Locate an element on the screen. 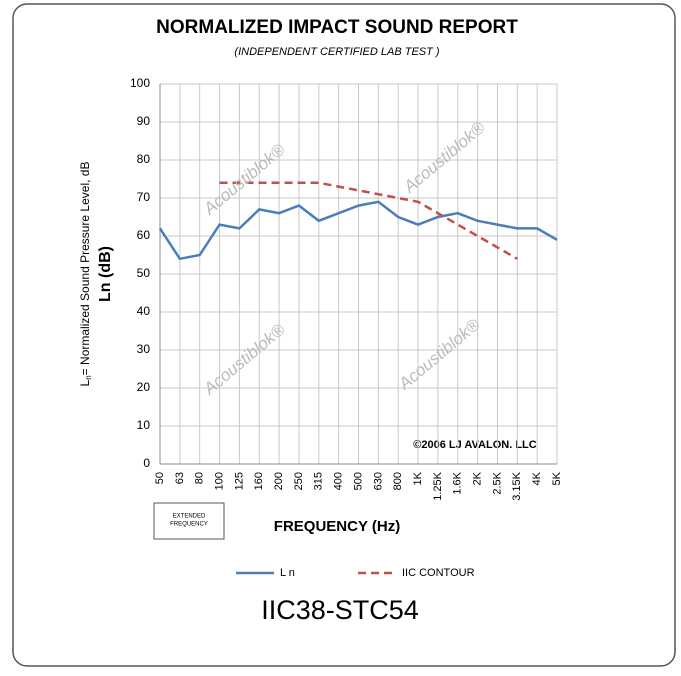 This screenshot has width=681, height=676. x-tick-label: 50 is located at coordinates (160, 478).